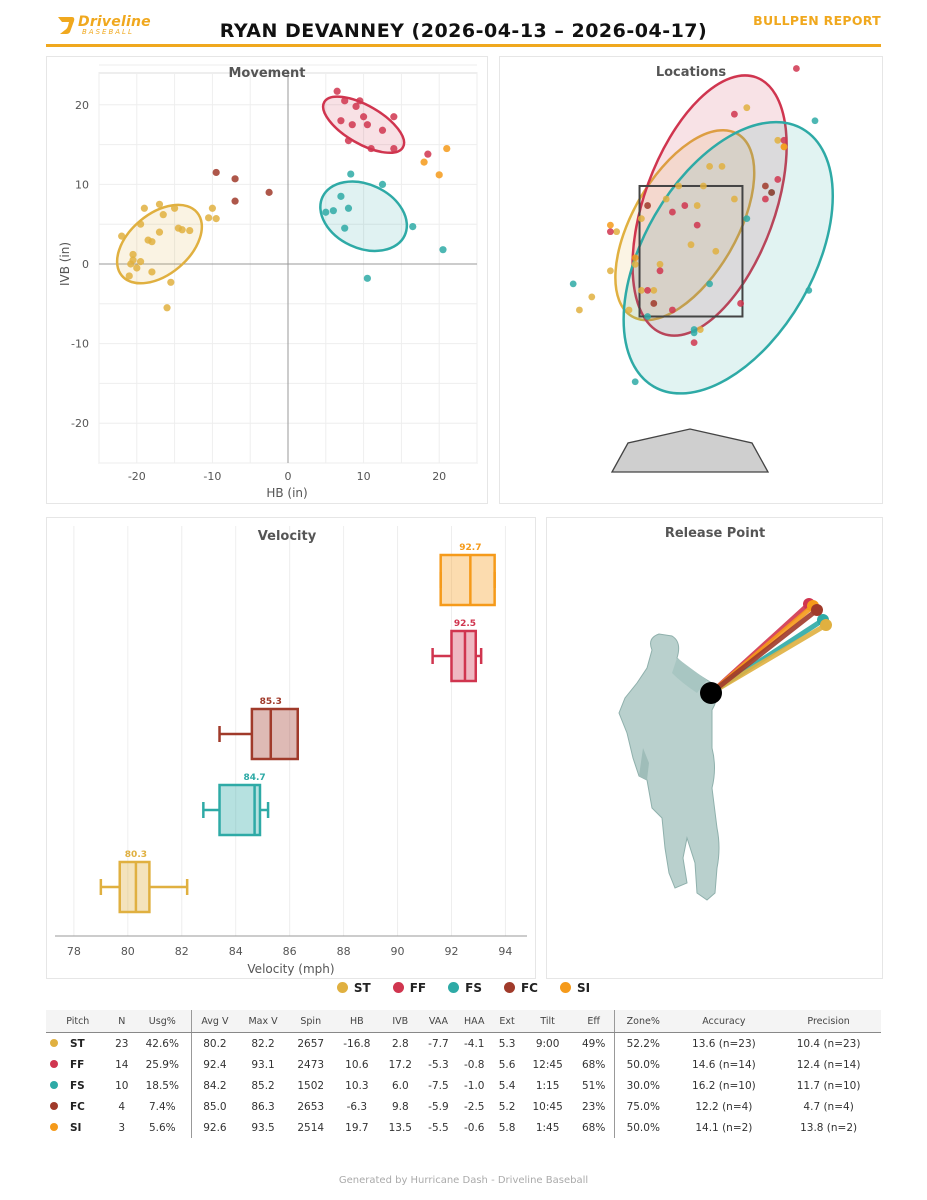 Image resolution: width=927 pixels, height=1200 pixels. Describe the element at coordinates (111, 27) in the screenshot. I see `driveline-logo: Driveline BASEBALL` at that location.